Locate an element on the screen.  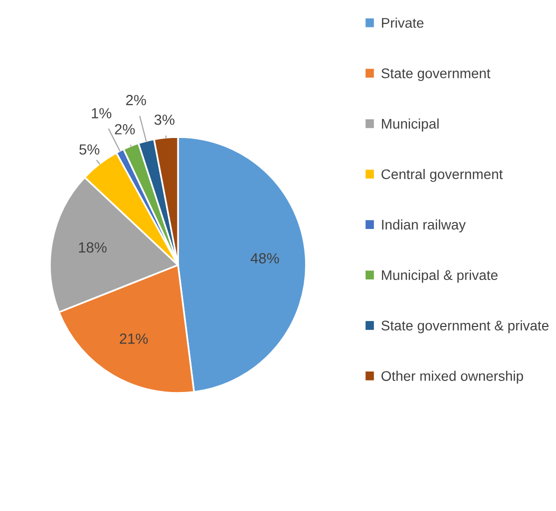
legend-label: Municipal is located at coordinates (410, 125).